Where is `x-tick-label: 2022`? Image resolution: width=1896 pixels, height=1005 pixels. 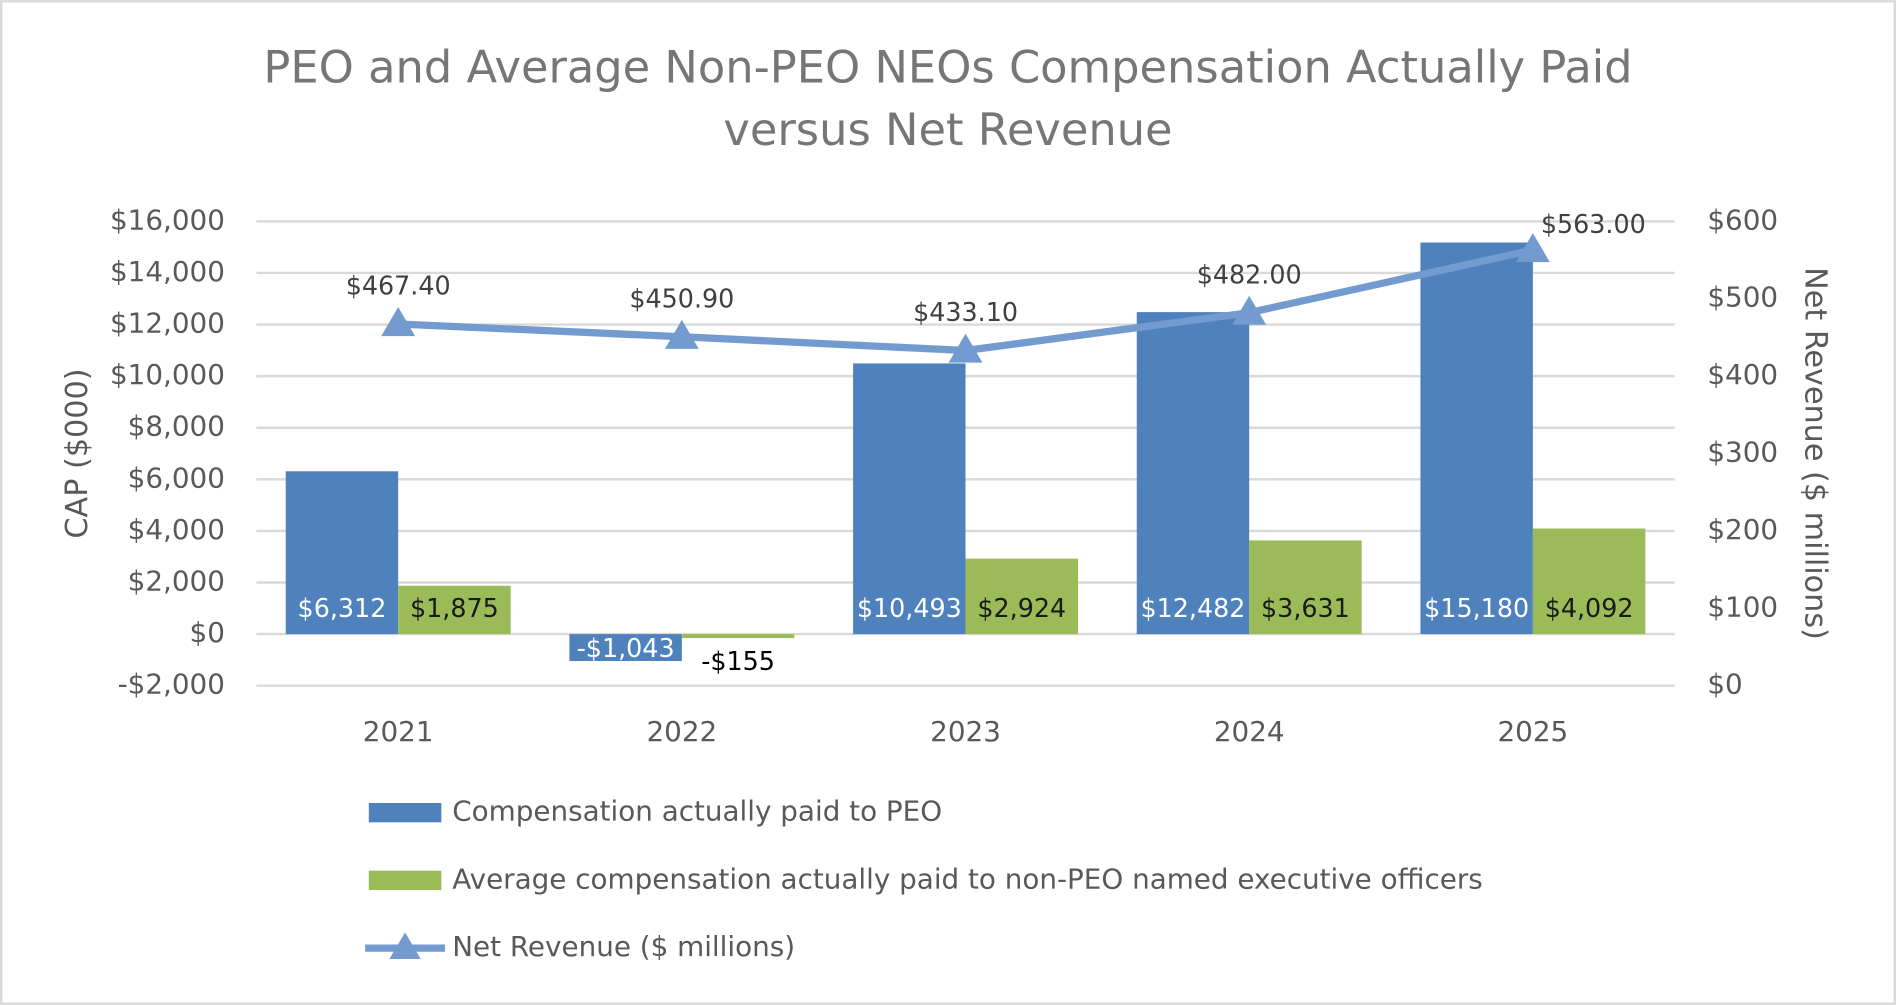
x-tick-label: 2022 is located at coordinates (681, 731).